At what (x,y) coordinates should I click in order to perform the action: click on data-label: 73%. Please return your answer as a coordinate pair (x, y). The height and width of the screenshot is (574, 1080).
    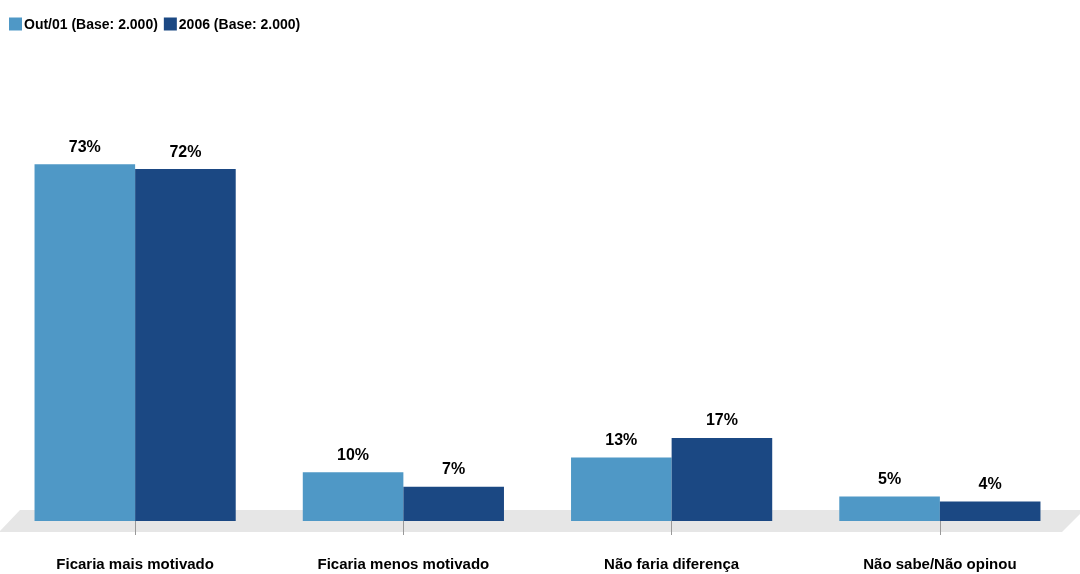
    Looking at the image, I should click on (84, 146).